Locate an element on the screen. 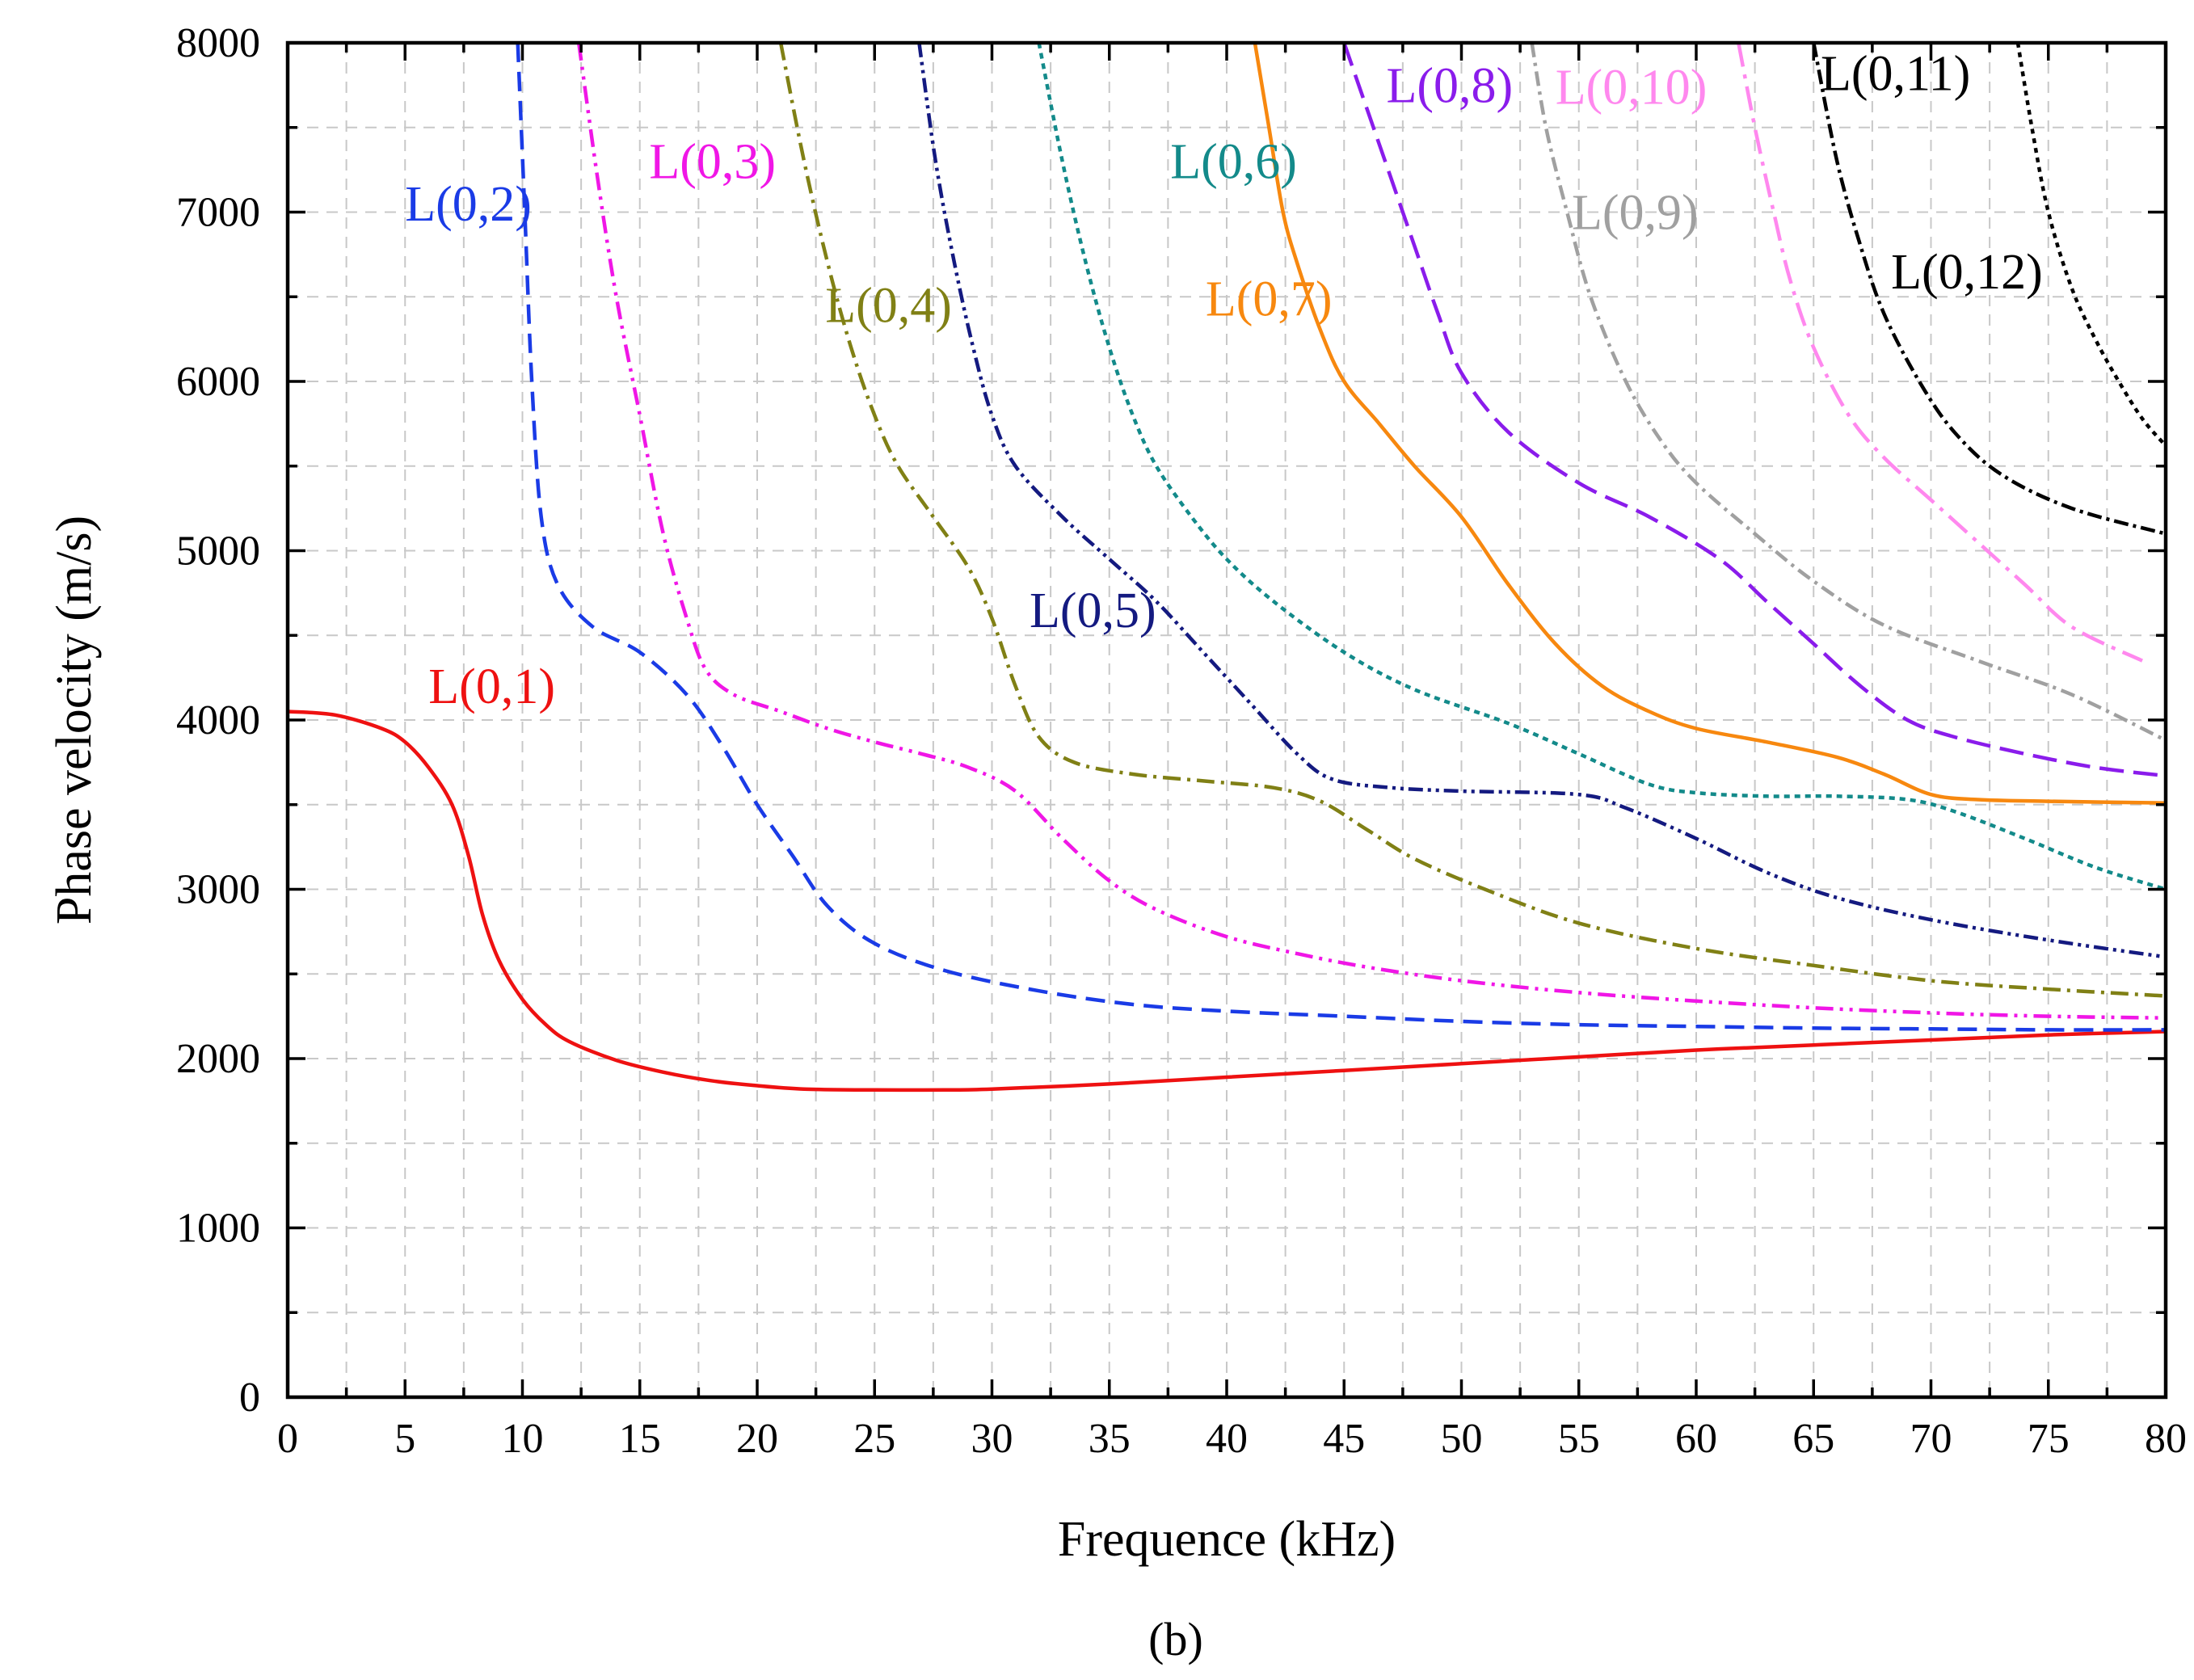 This screenshot has width=2194, height=1680. x-tick-label: 70 is located at coordinates (1931, 1439).